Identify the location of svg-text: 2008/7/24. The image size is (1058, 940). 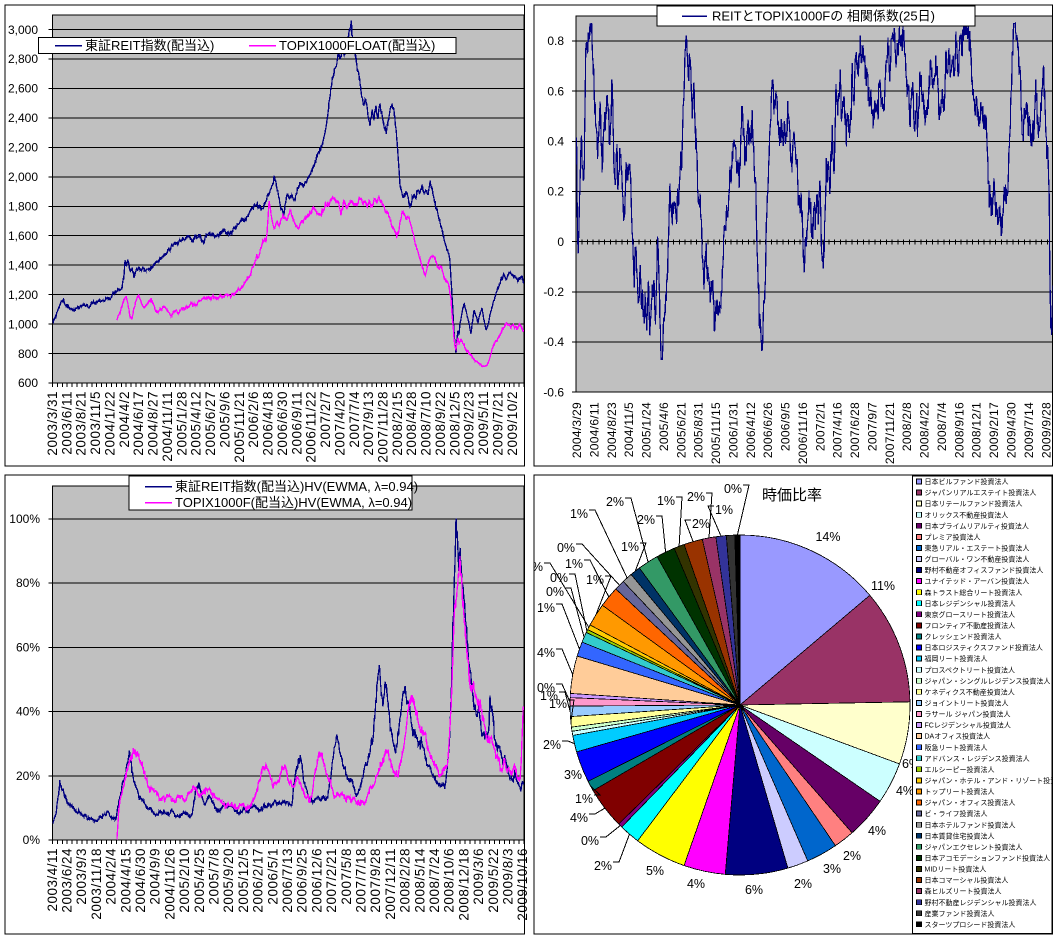
(434, 880).